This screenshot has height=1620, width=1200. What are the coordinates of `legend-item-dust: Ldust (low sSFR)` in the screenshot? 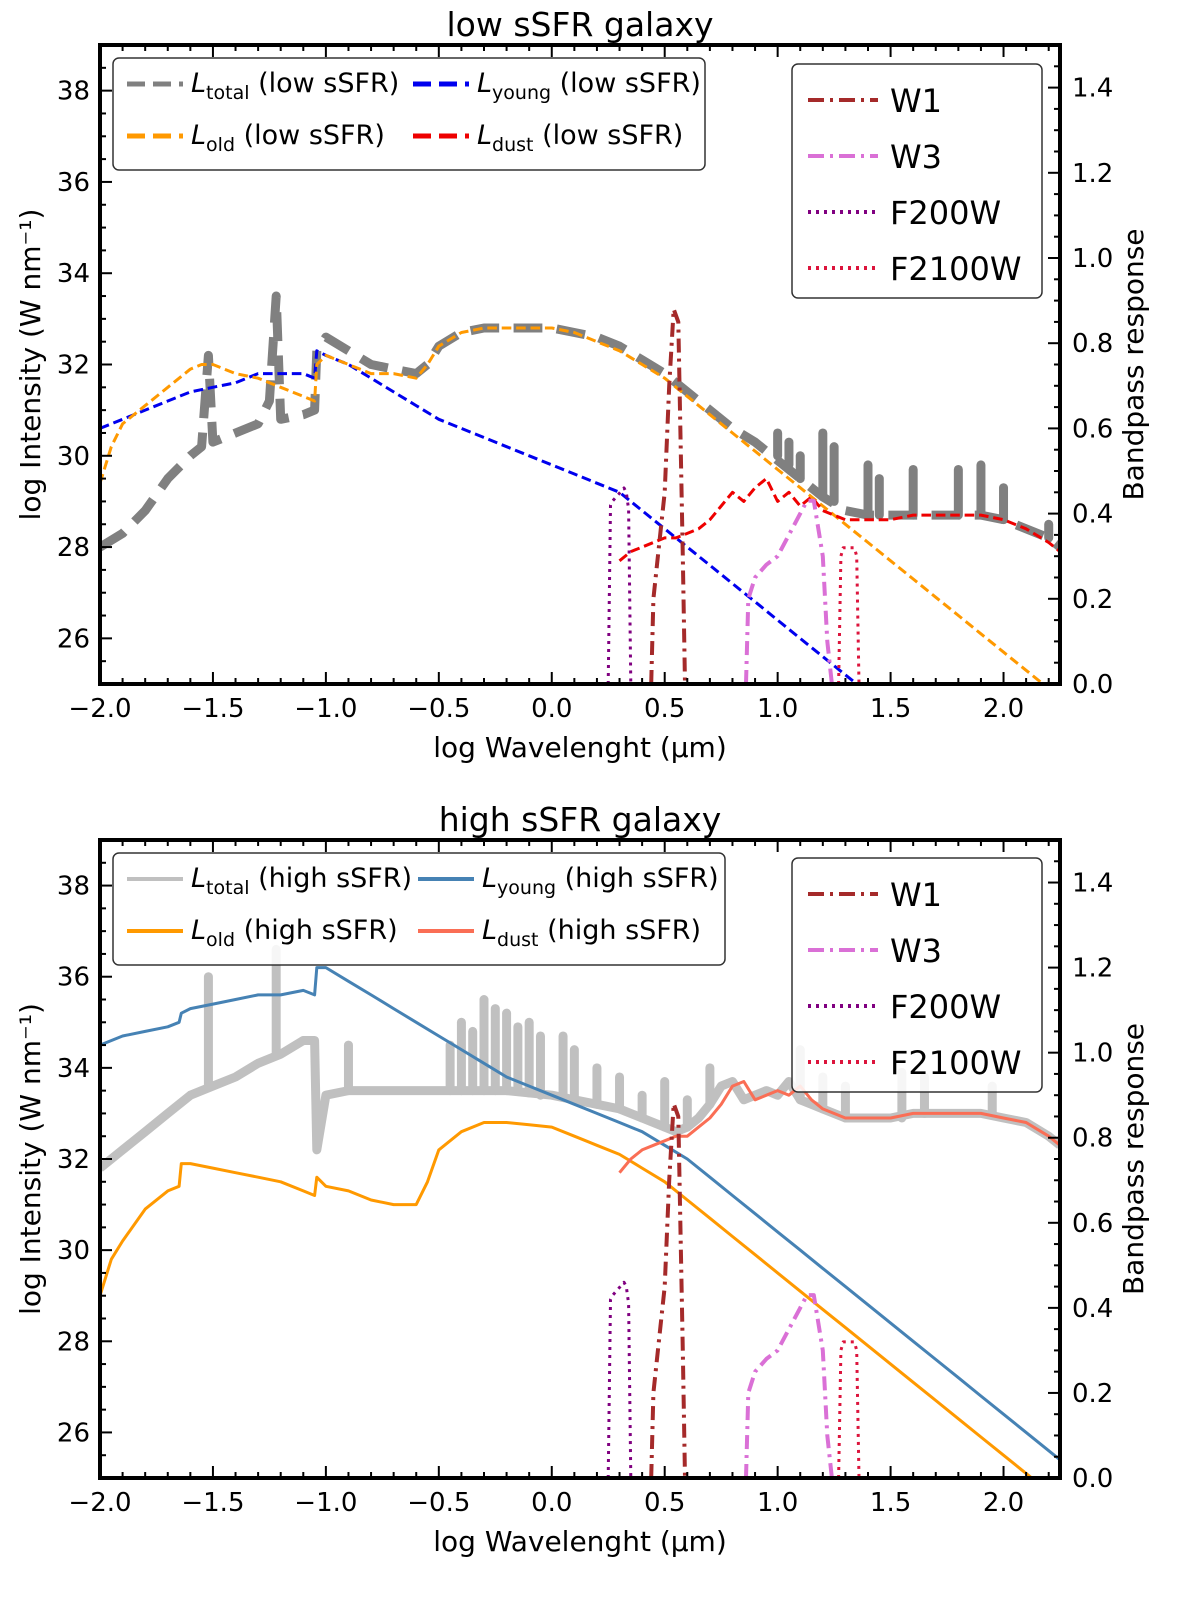 It's located at (548, 138).